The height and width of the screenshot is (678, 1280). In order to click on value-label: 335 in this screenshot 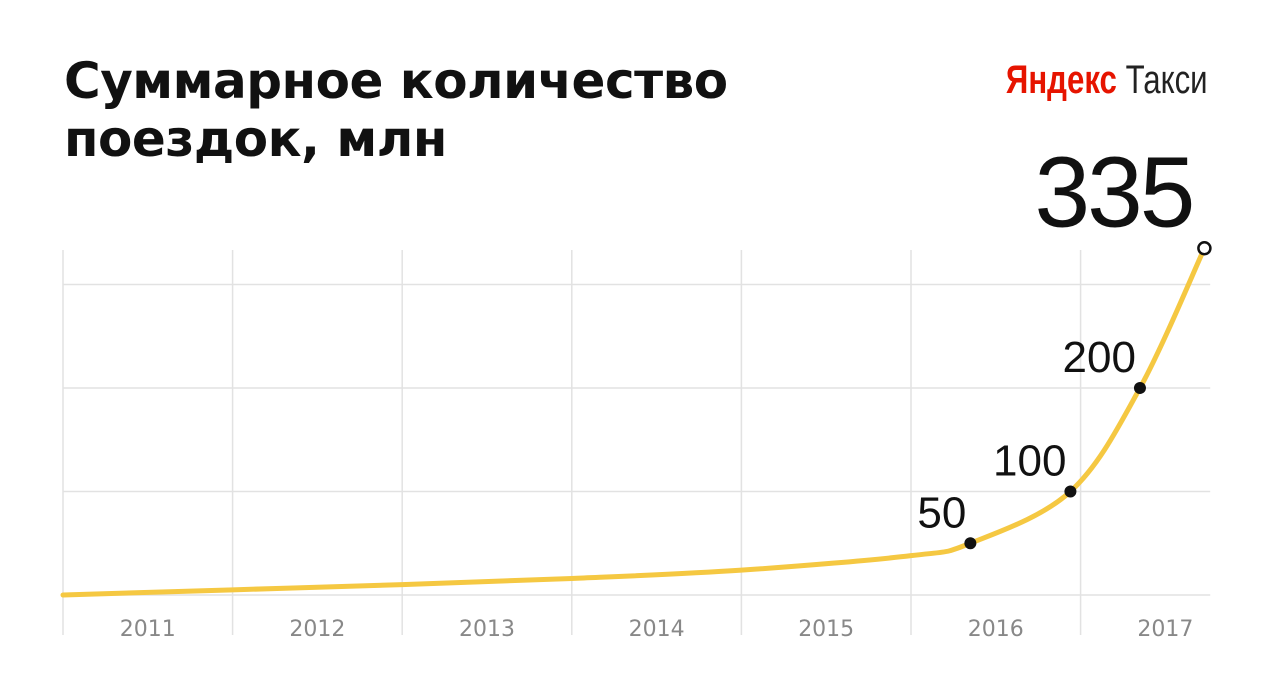, I will do `click(1114, 192)`.